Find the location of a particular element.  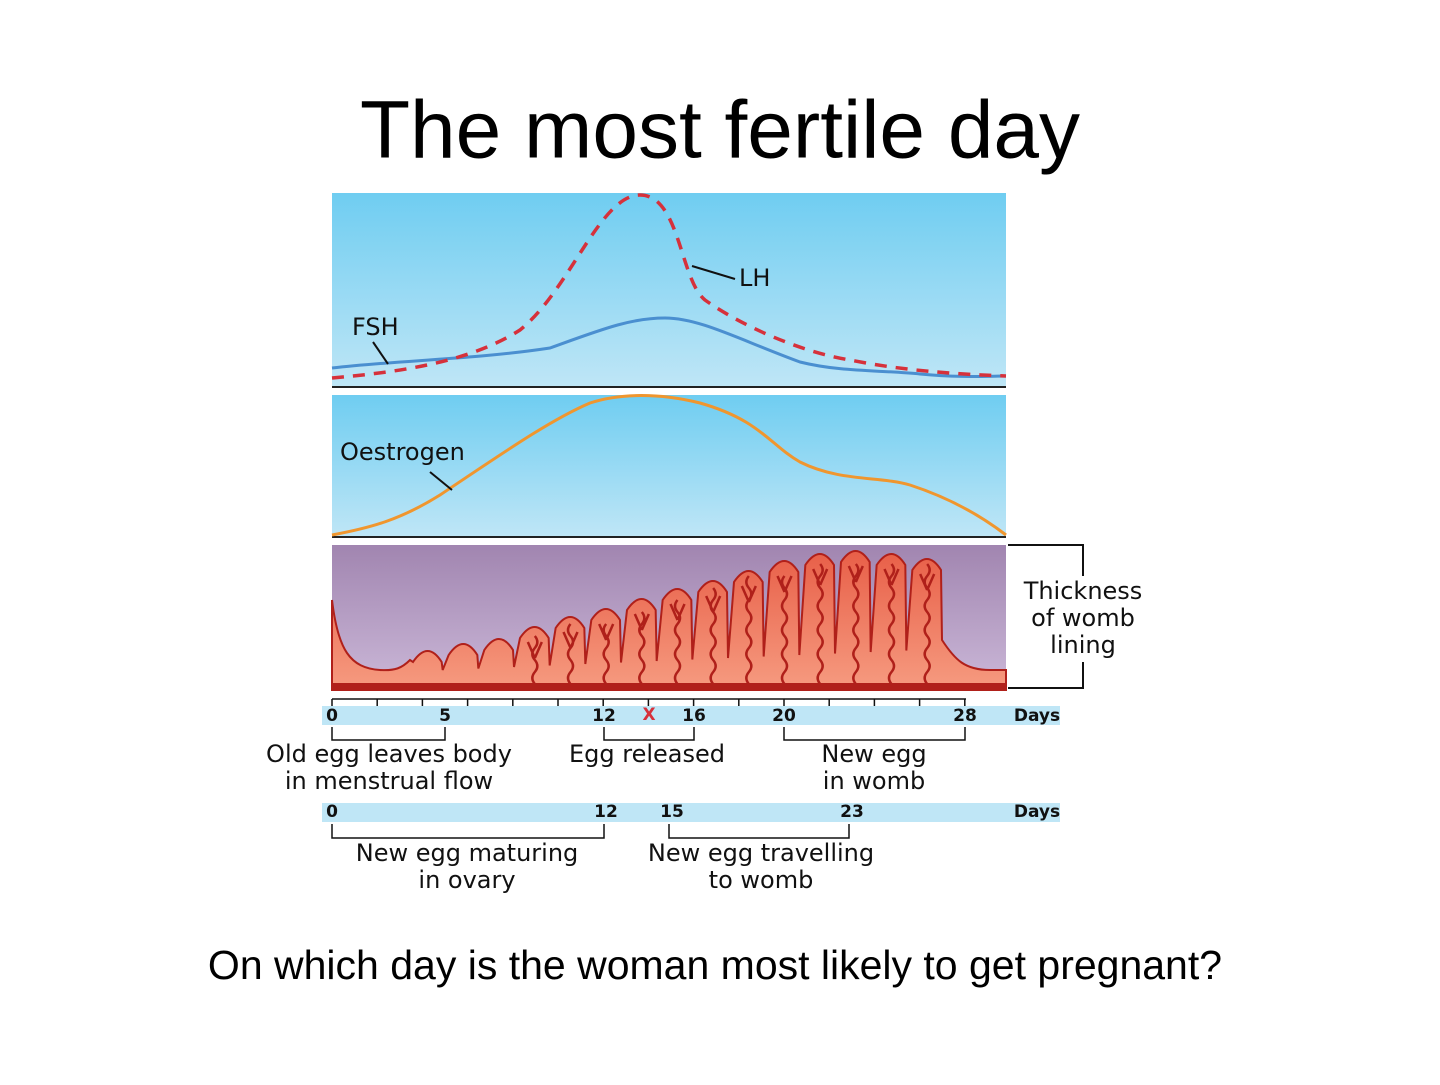

womb-base is located at coordinates (669, 686).